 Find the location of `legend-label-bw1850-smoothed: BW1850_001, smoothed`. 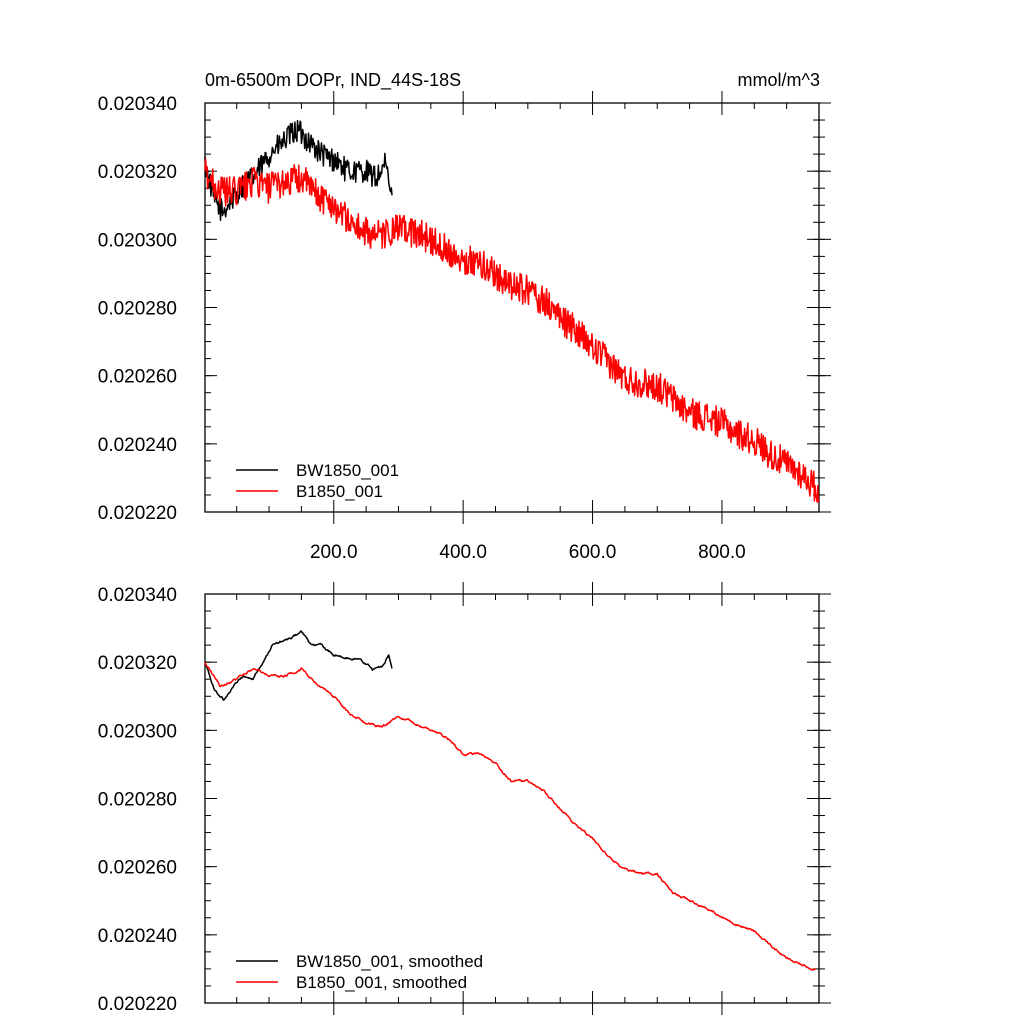

legend-label-bw1850-smoothed: BW1850_001, smoothed is located at coordinates (389, 961).